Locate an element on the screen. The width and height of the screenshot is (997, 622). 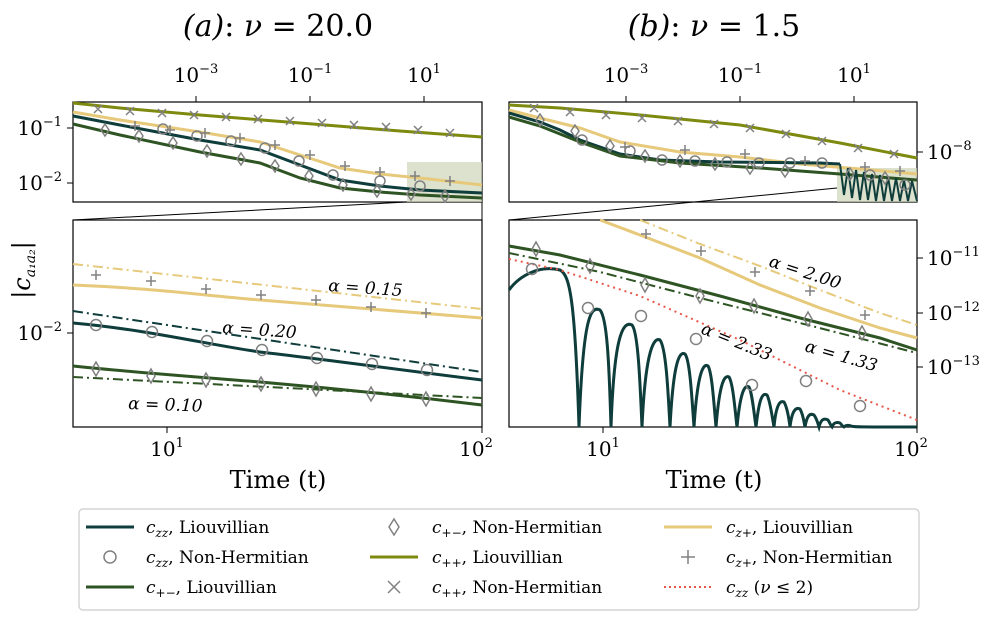
panel-a-bottom-markers is located at coordinates (261, 339).